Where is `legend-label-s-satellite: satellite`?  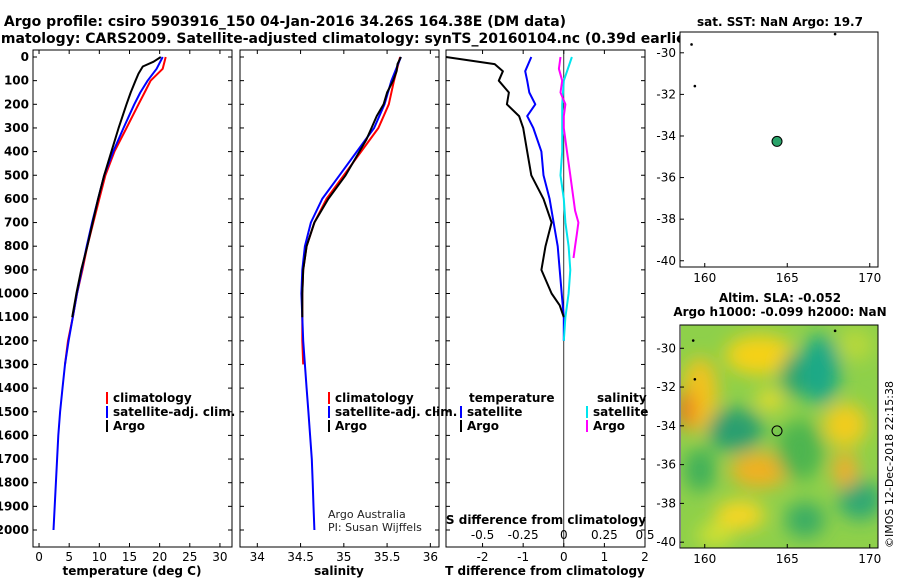
legend-label-s-satellite: satellite is located at coordinates (620, 412).